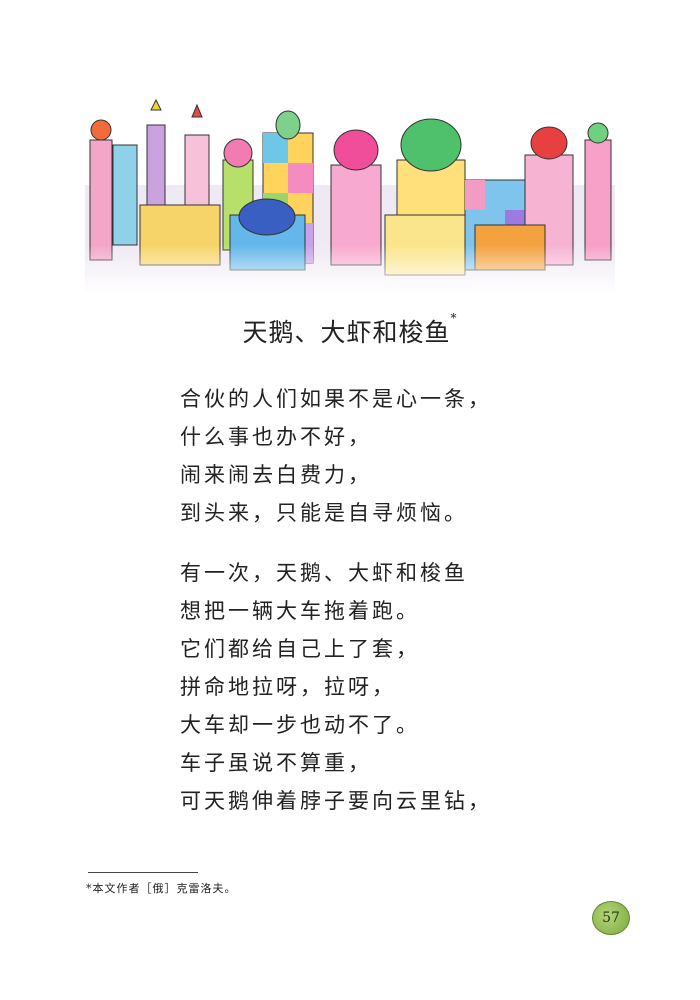 This screenshot has height=1000, width=700. What do you see at coordinates (454, 318) in the screenshot?
I see `title-footnote-marker: *` at bounding box center [454, 318].